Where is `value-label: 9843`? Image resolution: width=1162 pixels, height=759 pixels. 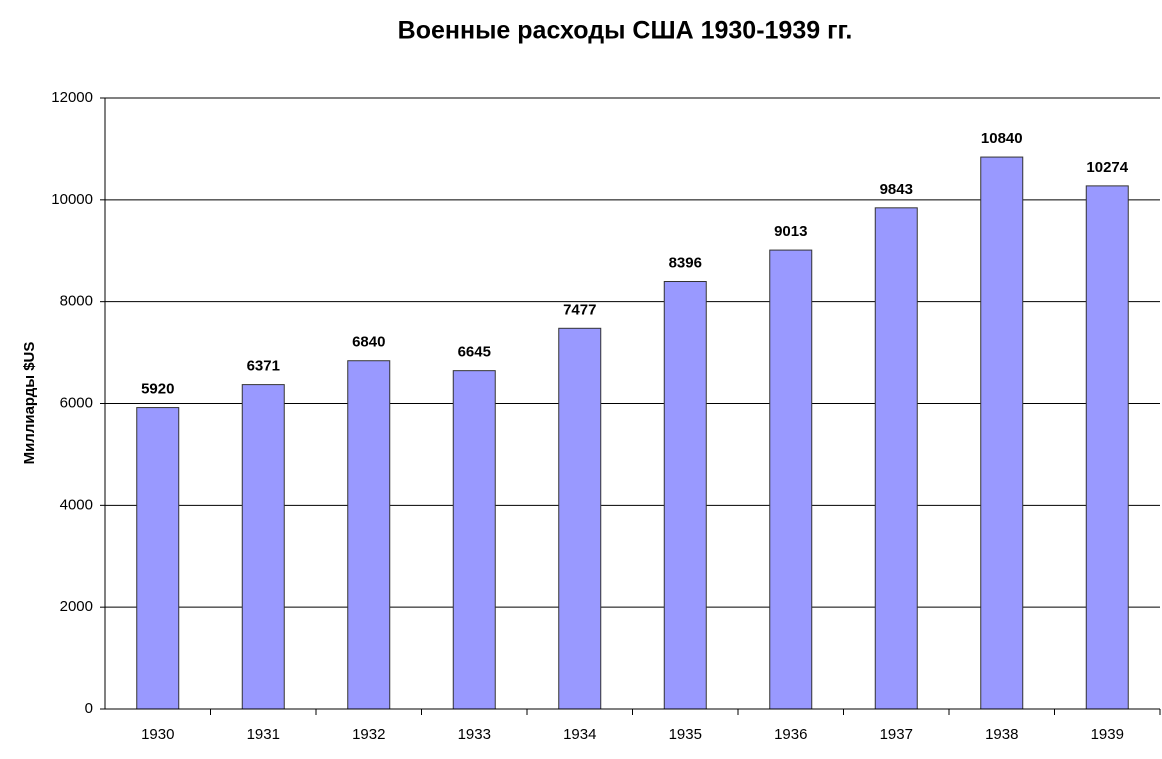
value-label: 9843 is located at coordinates (896, 189).